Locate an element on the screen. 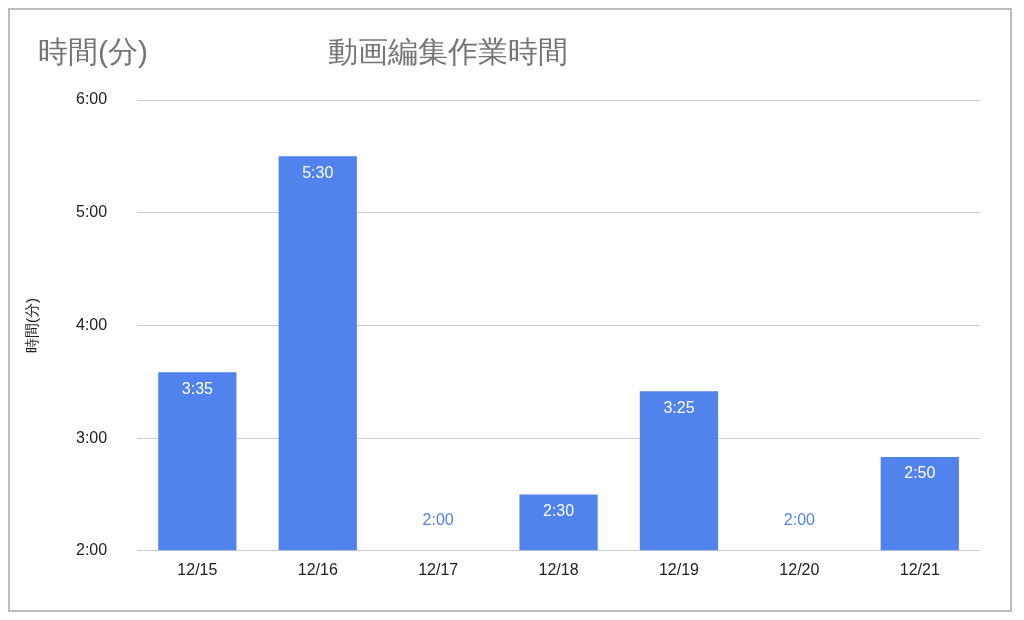  x-tick-label: 12/16 is located at coordinates (317, 569).